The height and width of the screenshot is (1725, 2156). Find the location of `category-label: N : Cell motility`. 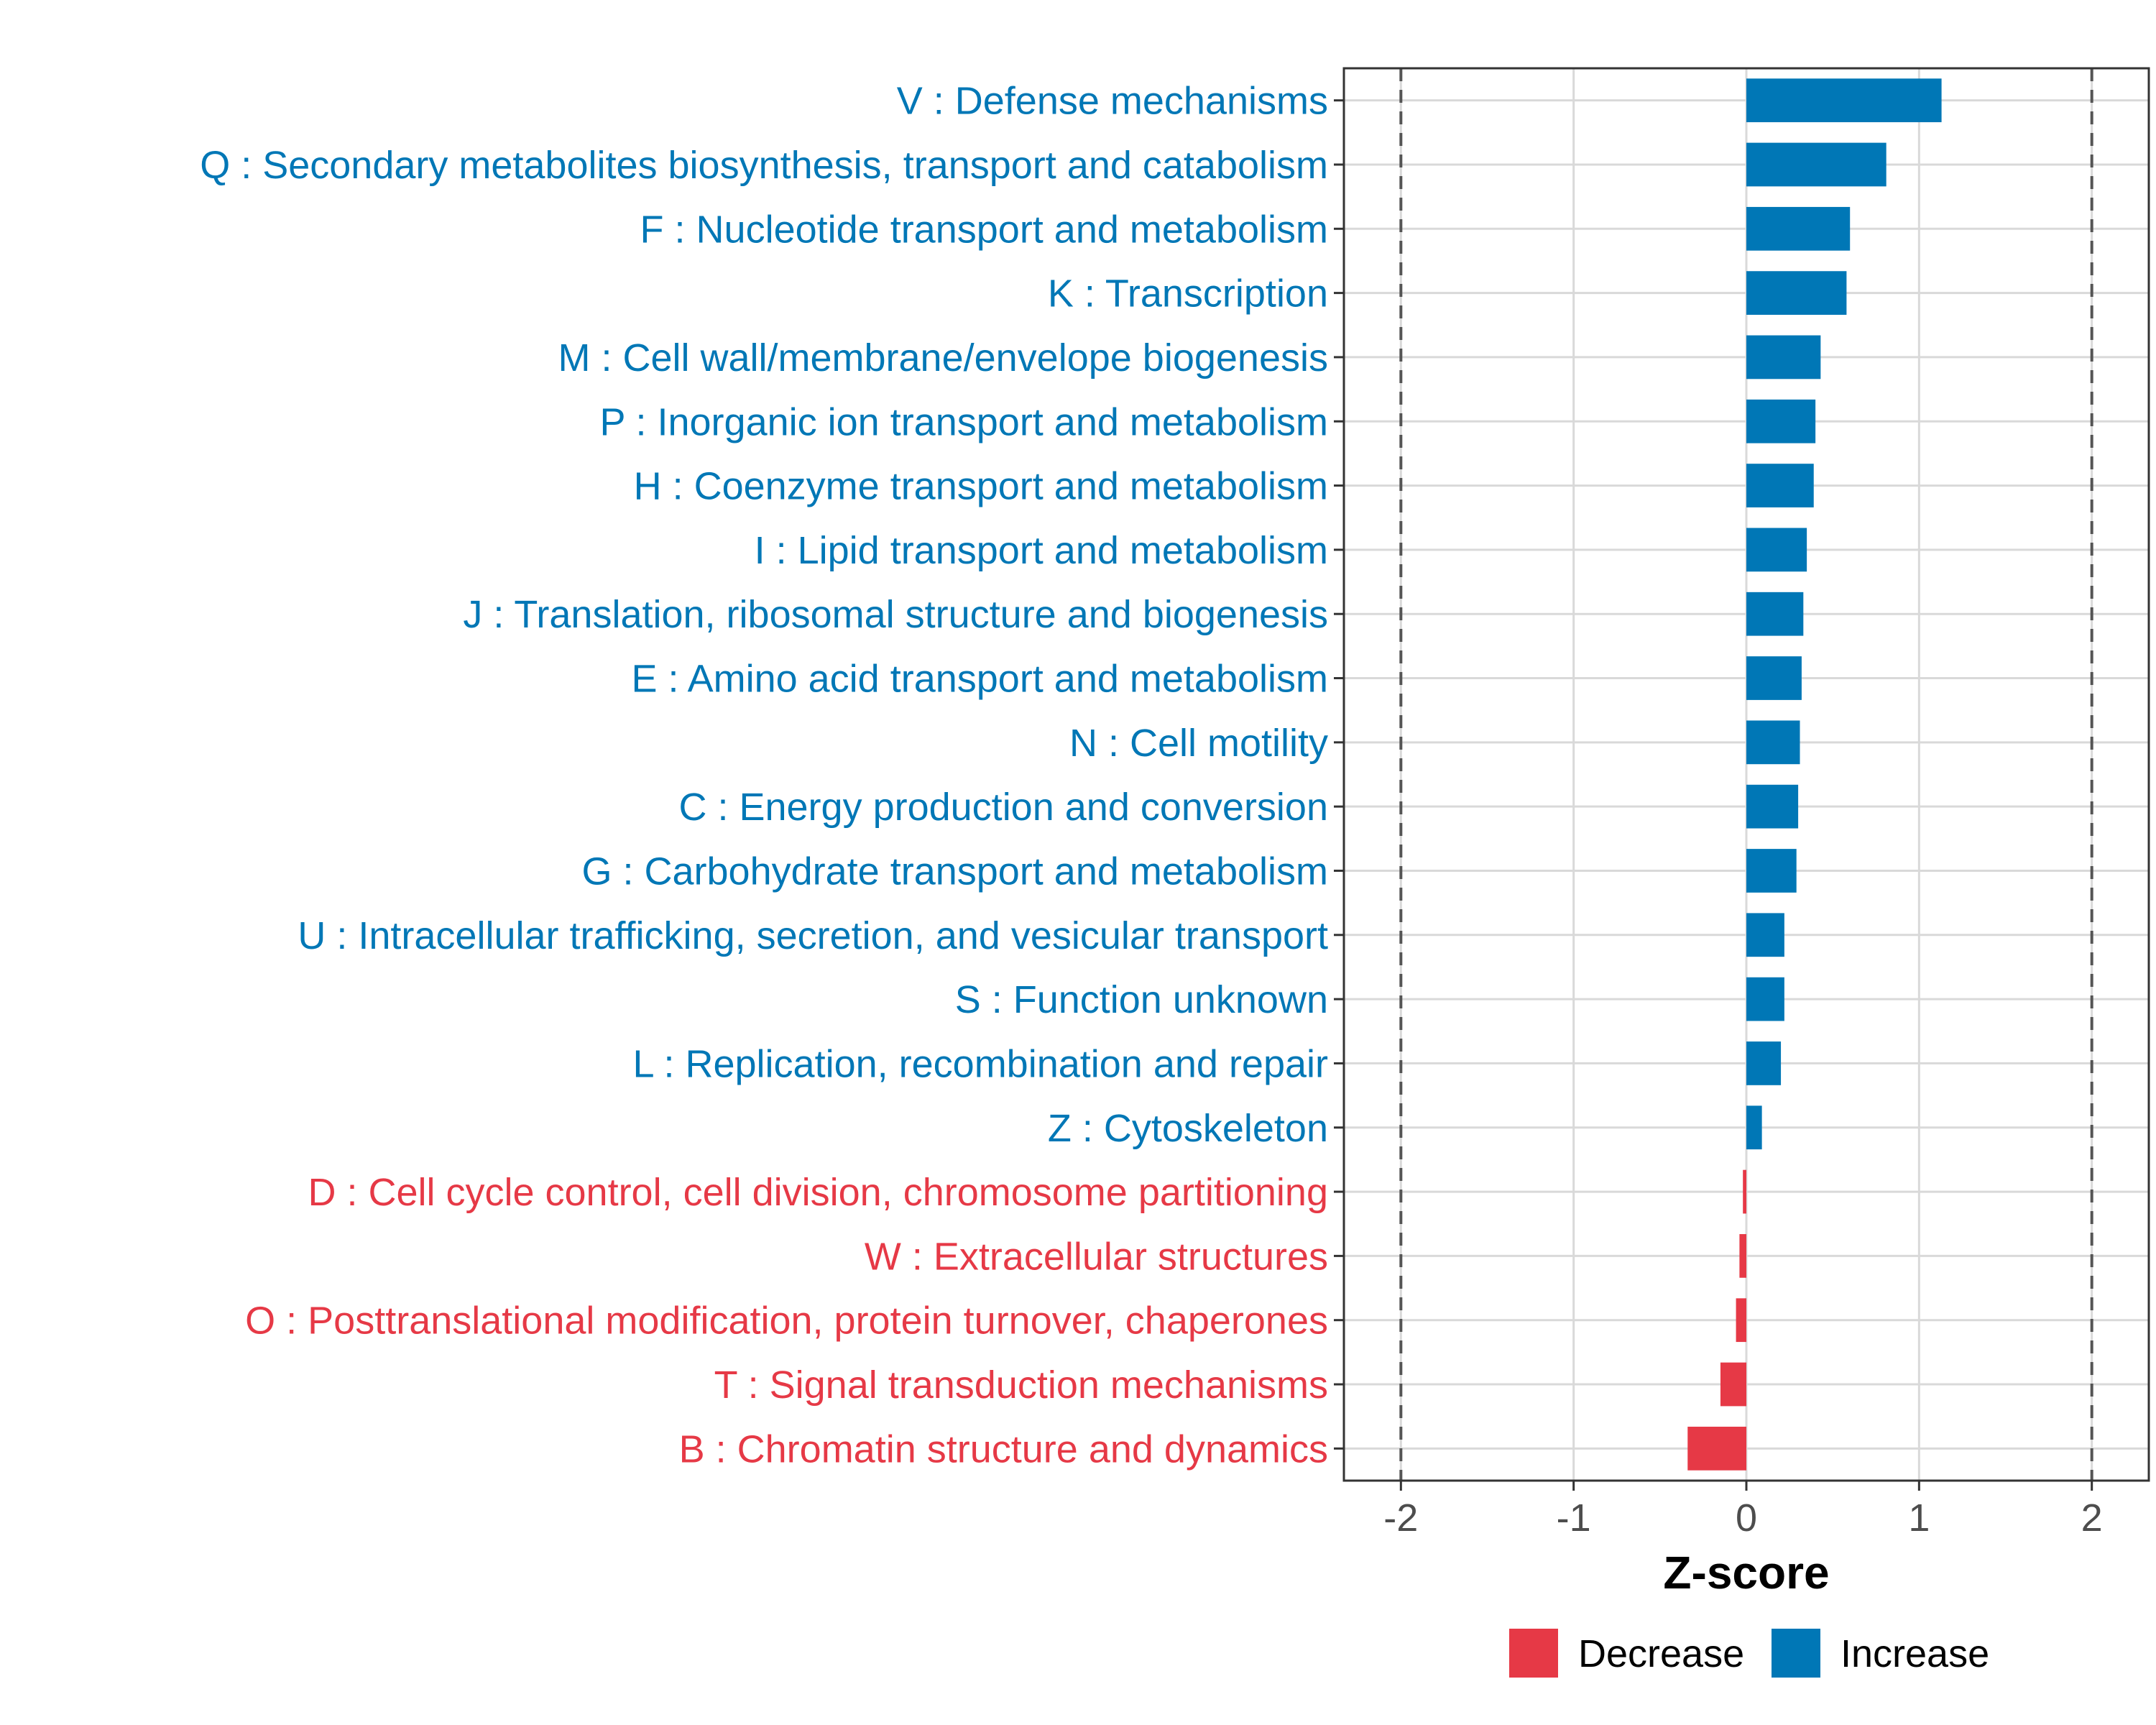

category-label: N : Cell motility is located at coordinates (1198, 743).